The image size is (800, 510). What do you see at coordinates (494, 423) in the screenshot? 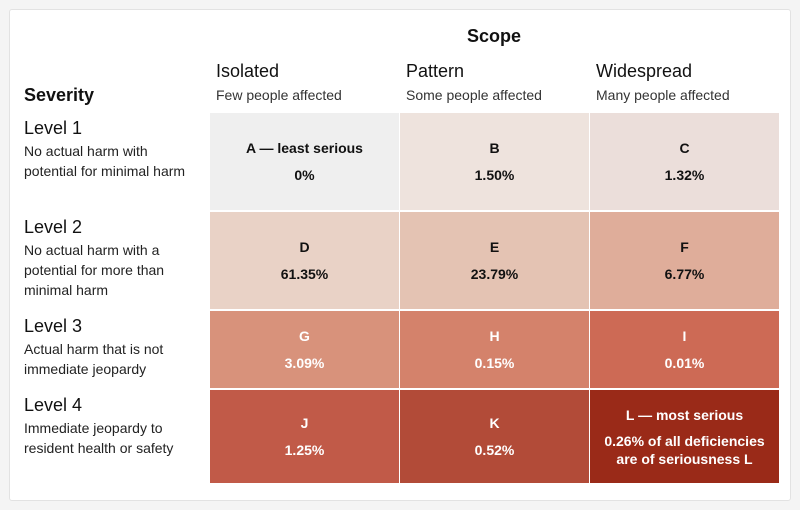
I see `cell-letter: K` at bounding box center [494, 423].